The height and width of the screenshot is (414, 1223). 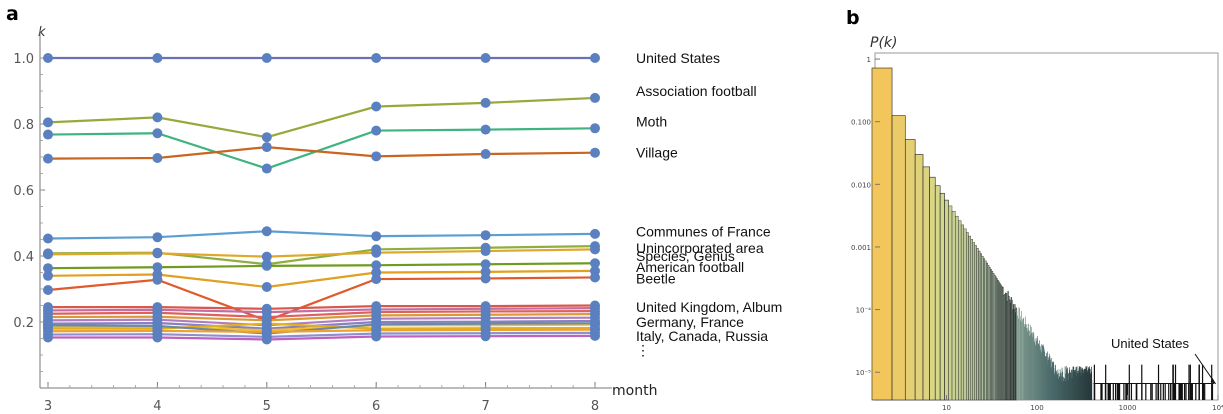 What do you see at coordinates (690, 267) in the screenshot?
I see `series-label: American football` at bounding box center [690, 267].